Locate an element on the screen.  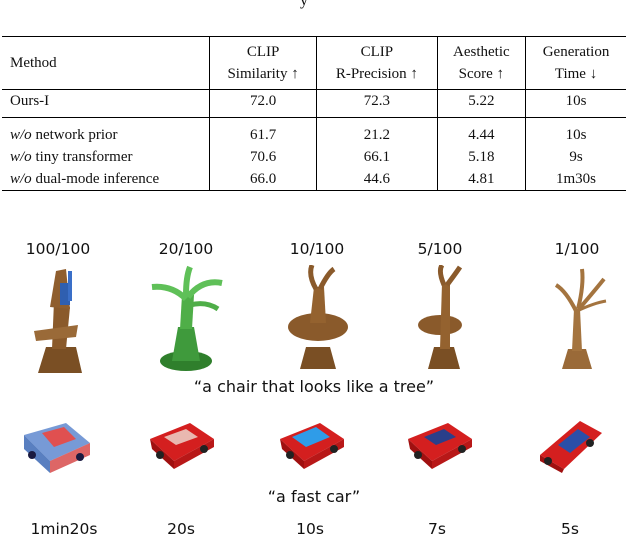
value-cell: 72.0 is located at coordinates (263, 103).